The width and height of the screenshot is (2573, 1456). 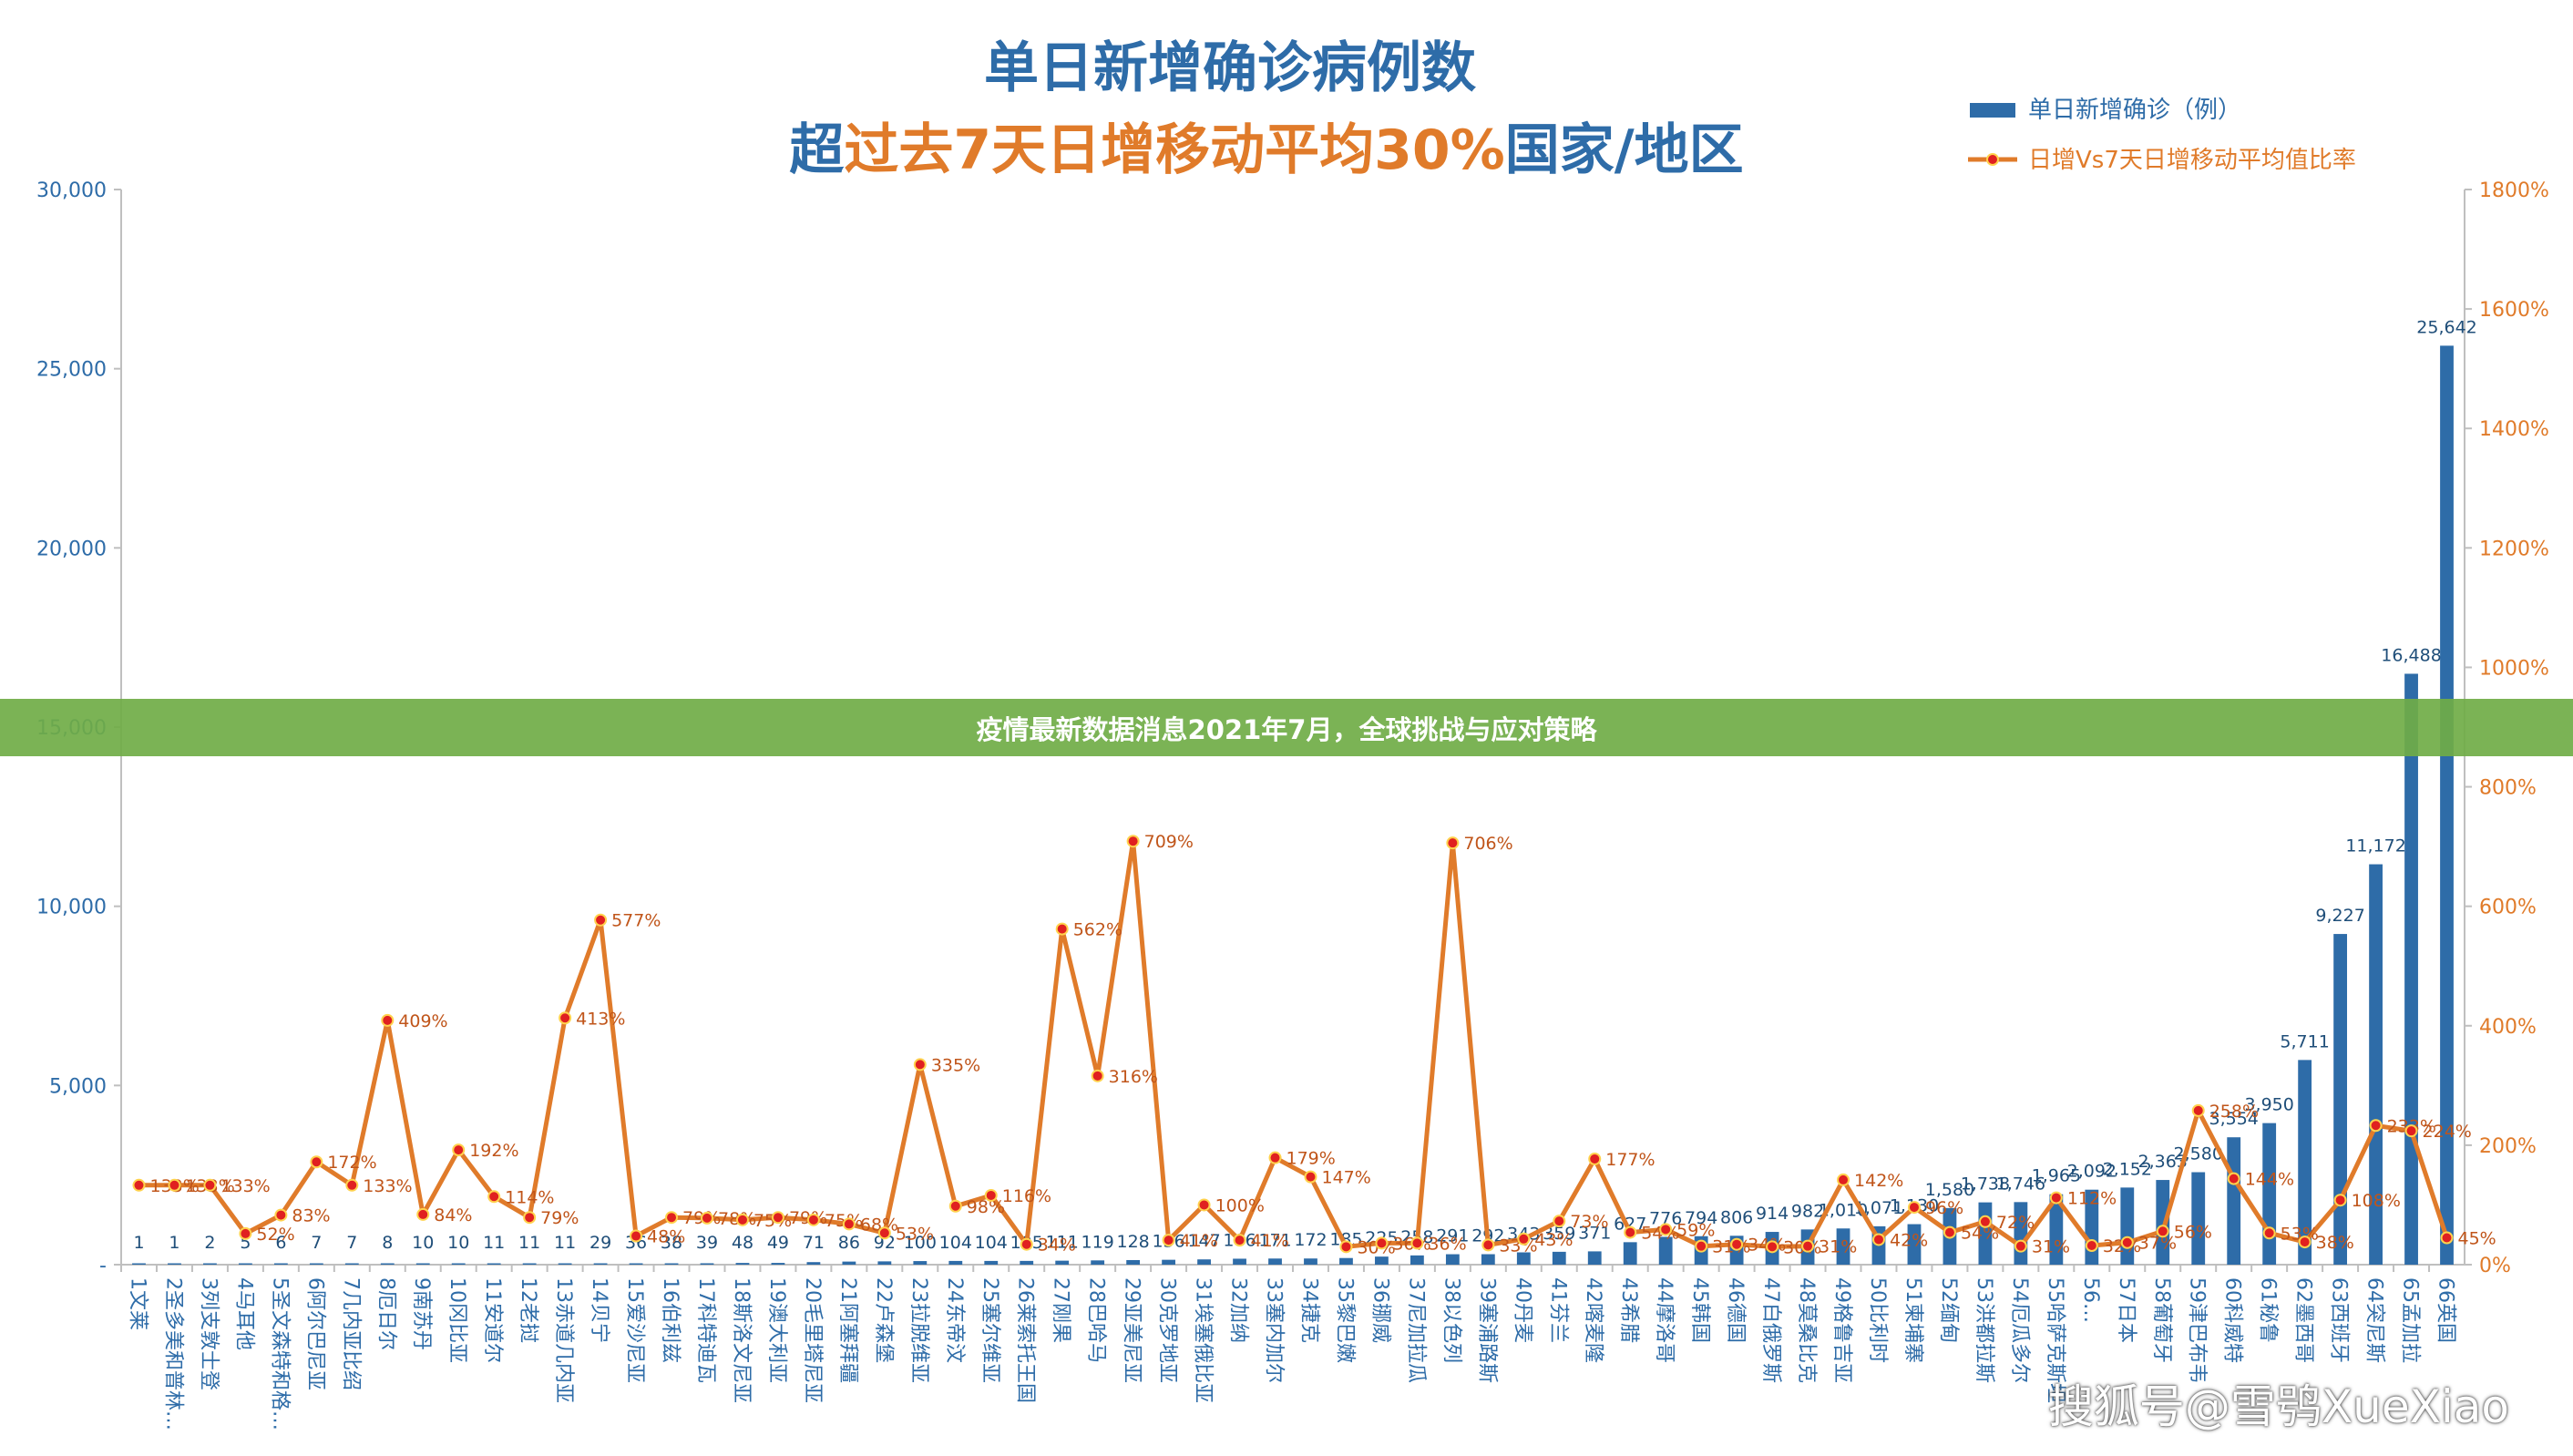 I want to click on y-right-tick-label: 1800%, so click(x=2514, y=190).